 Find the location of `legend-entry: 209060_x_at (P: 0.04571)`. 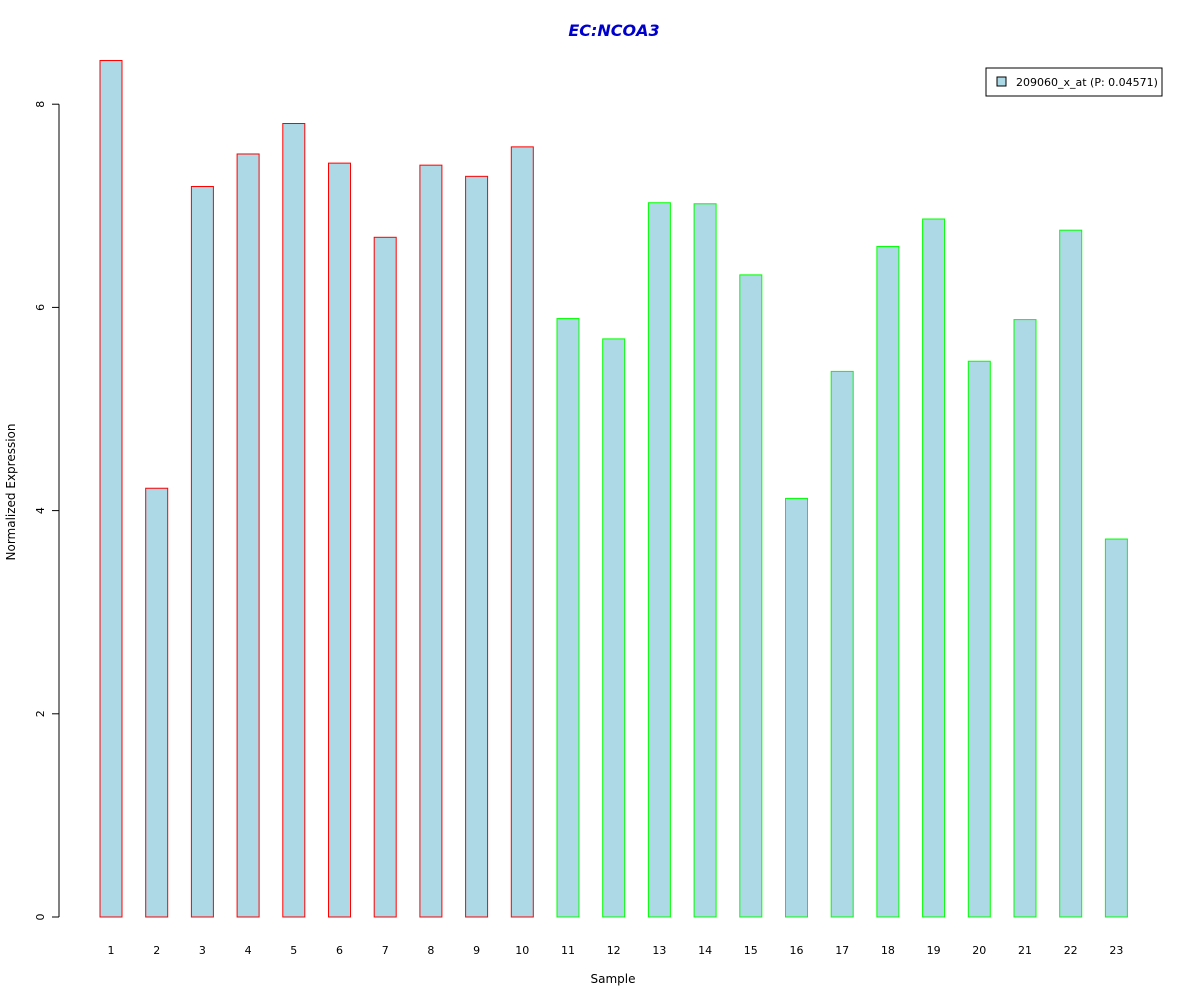

legend-entry: 209060_x_at (P: 0.04571) is located at coordinates (1087, 82).